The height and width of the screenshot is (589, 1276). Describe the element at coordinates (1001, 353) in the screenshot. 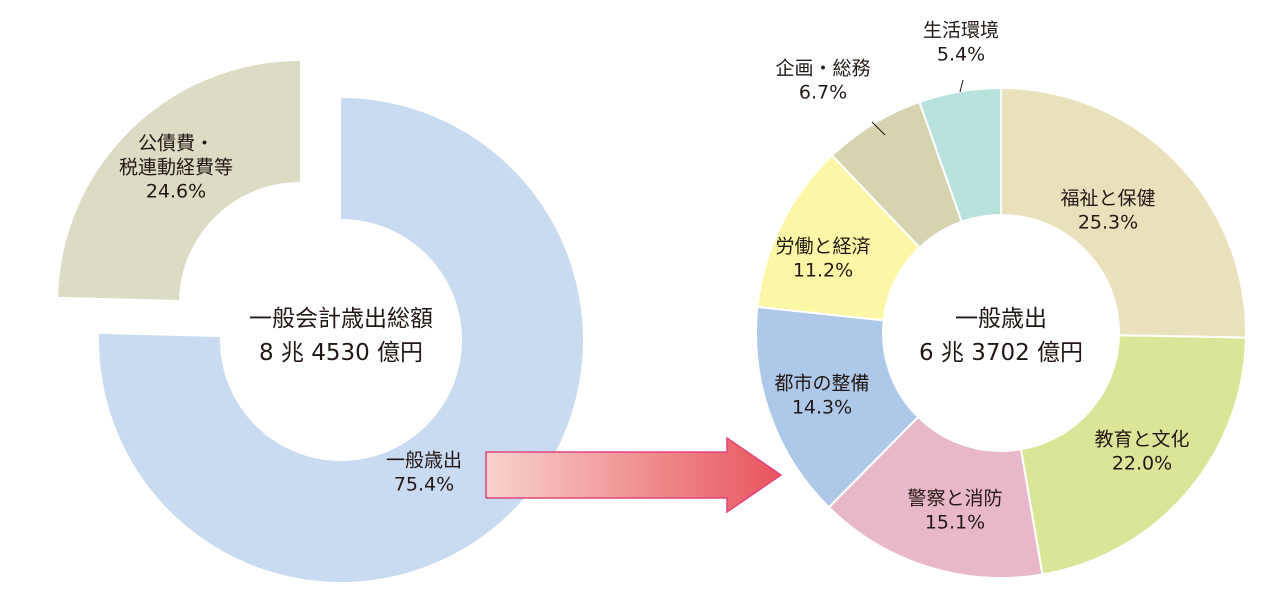

I see `right-center-value: 6 兆 3702 億円` at that location.